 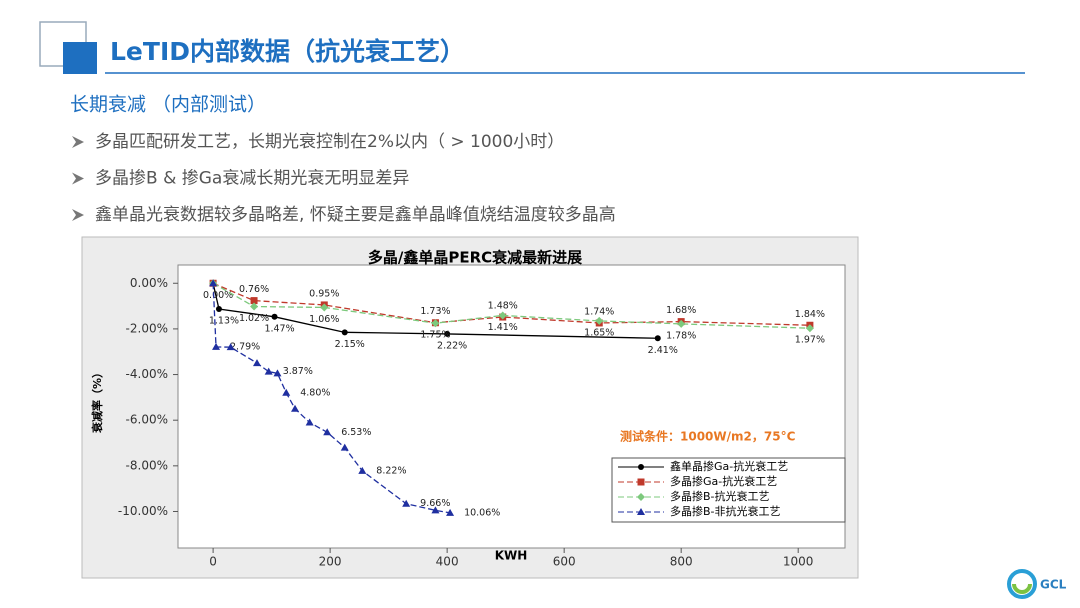 What do you see at coordinates (147, 465) in the screenshot?
I see `y-tick-label: -8.00%` at bounding box center [147, 465].